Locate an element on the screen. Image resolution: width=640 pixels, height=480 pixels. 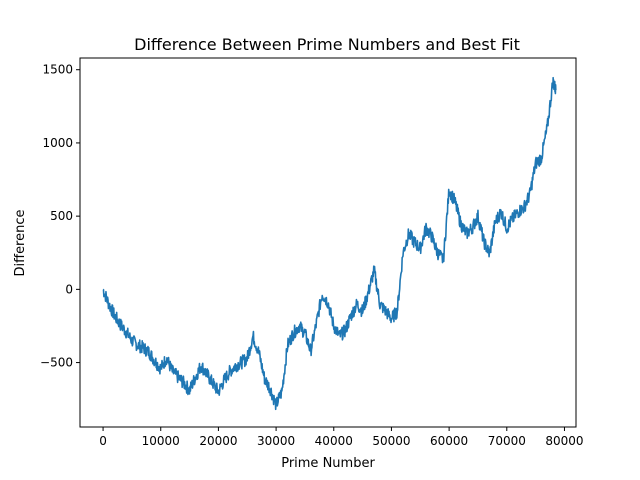
y-tick-label: 0 is located at coordinates (69, 289).